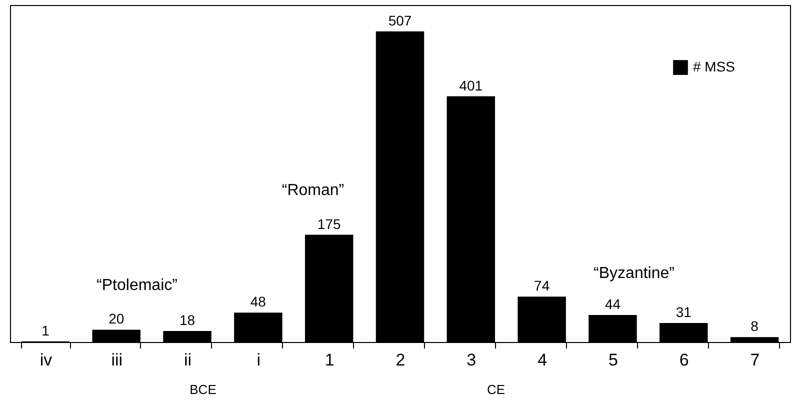  What do you see at coordinates (542, 286) in the screenshot?
I see `data-label: 74` at bounding box center [542, 286].